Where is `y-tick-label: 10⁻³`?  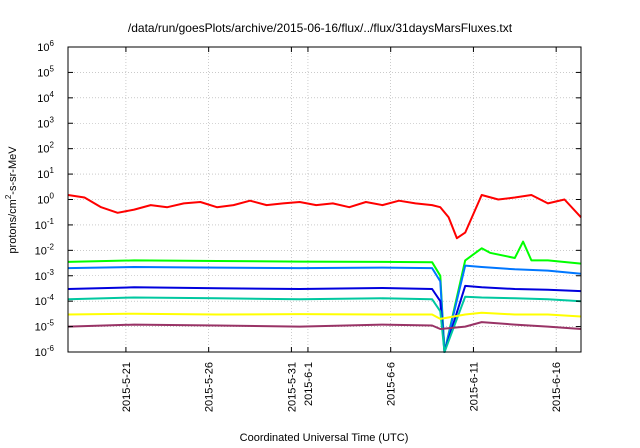 y-tick-label: 10⁻³ is located at coordinates (45, 275).